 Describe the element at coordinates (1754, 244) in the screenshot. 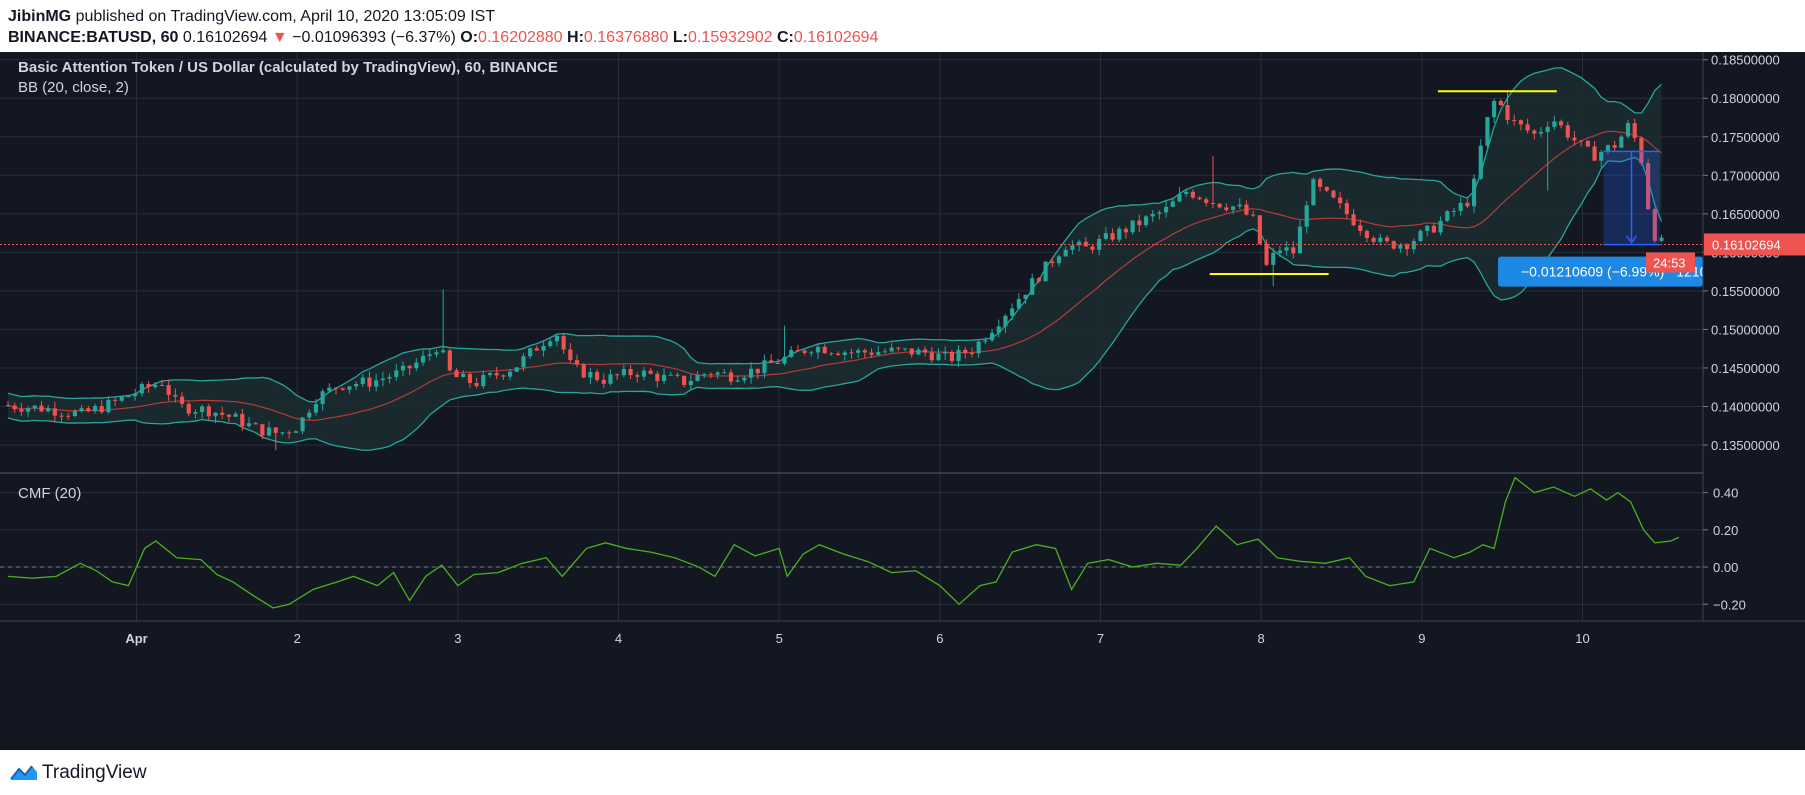

I see `last-price-tag` at that location.